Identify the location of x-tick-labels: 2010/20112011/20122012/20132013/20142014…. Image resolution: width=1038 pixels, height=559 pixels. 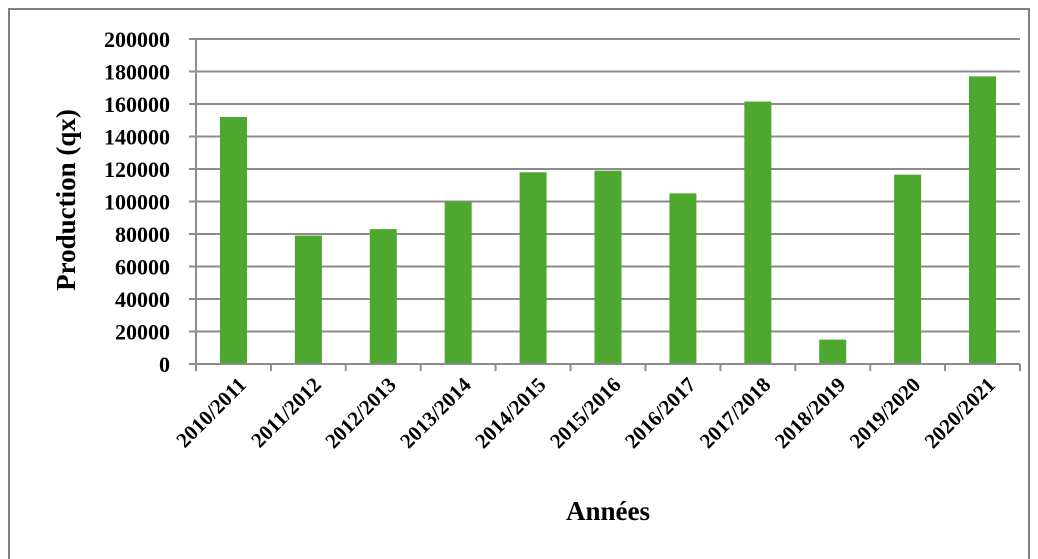
(585, 412).